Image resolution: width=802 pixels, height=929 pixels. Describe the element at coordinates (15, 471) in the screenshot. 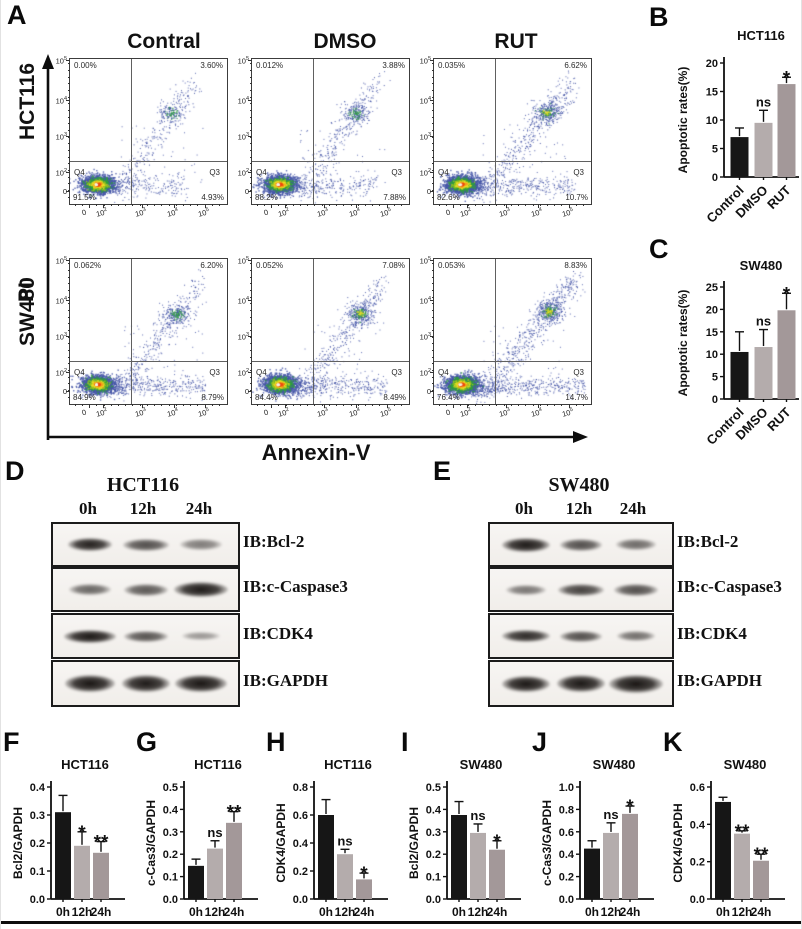

I see `panel-d-letter: D` at that location.